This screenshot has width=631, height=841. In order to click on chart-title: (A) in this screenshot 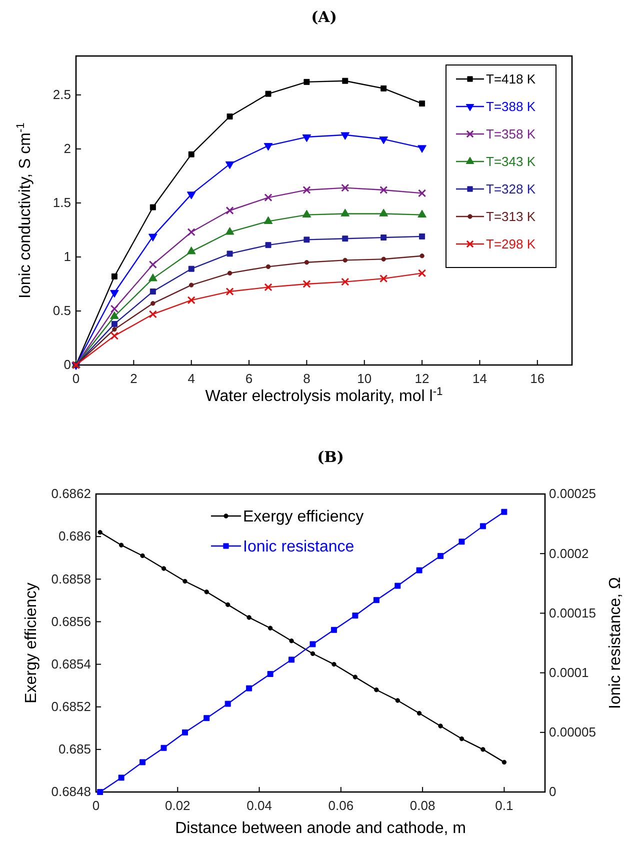, I will do `click(324, 17)`.